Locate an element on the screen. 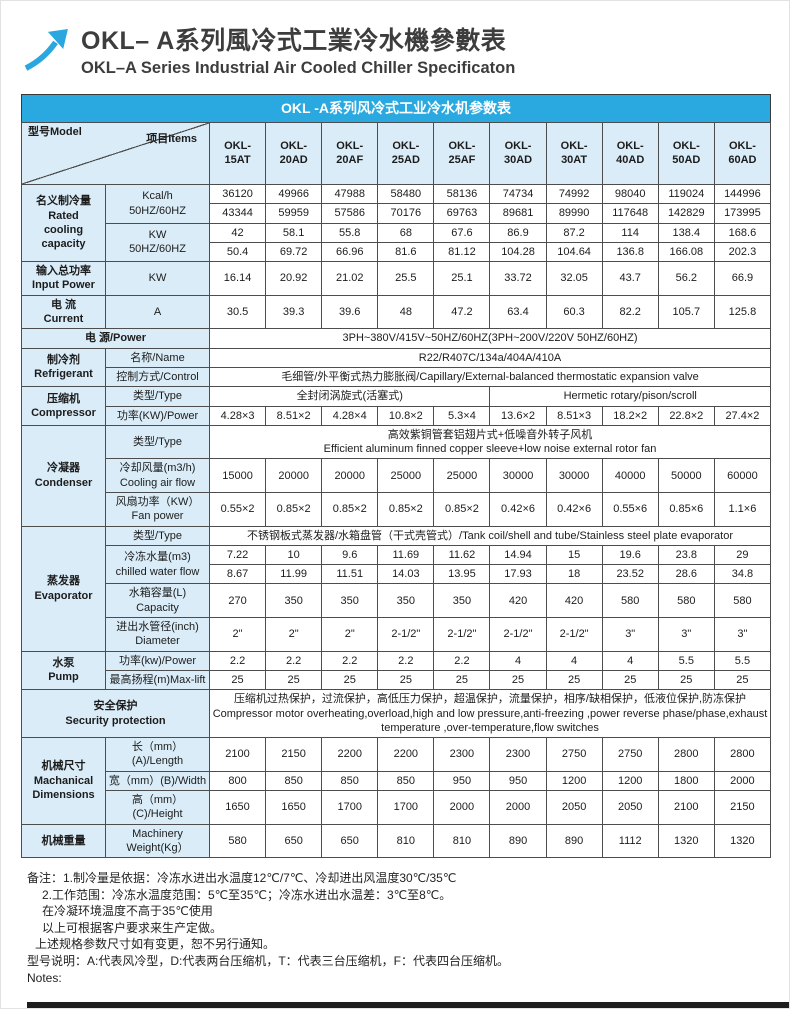 The width and height of the screenshot is (790, 1009). value-cell: 800 is located at coordinates (237, 781).